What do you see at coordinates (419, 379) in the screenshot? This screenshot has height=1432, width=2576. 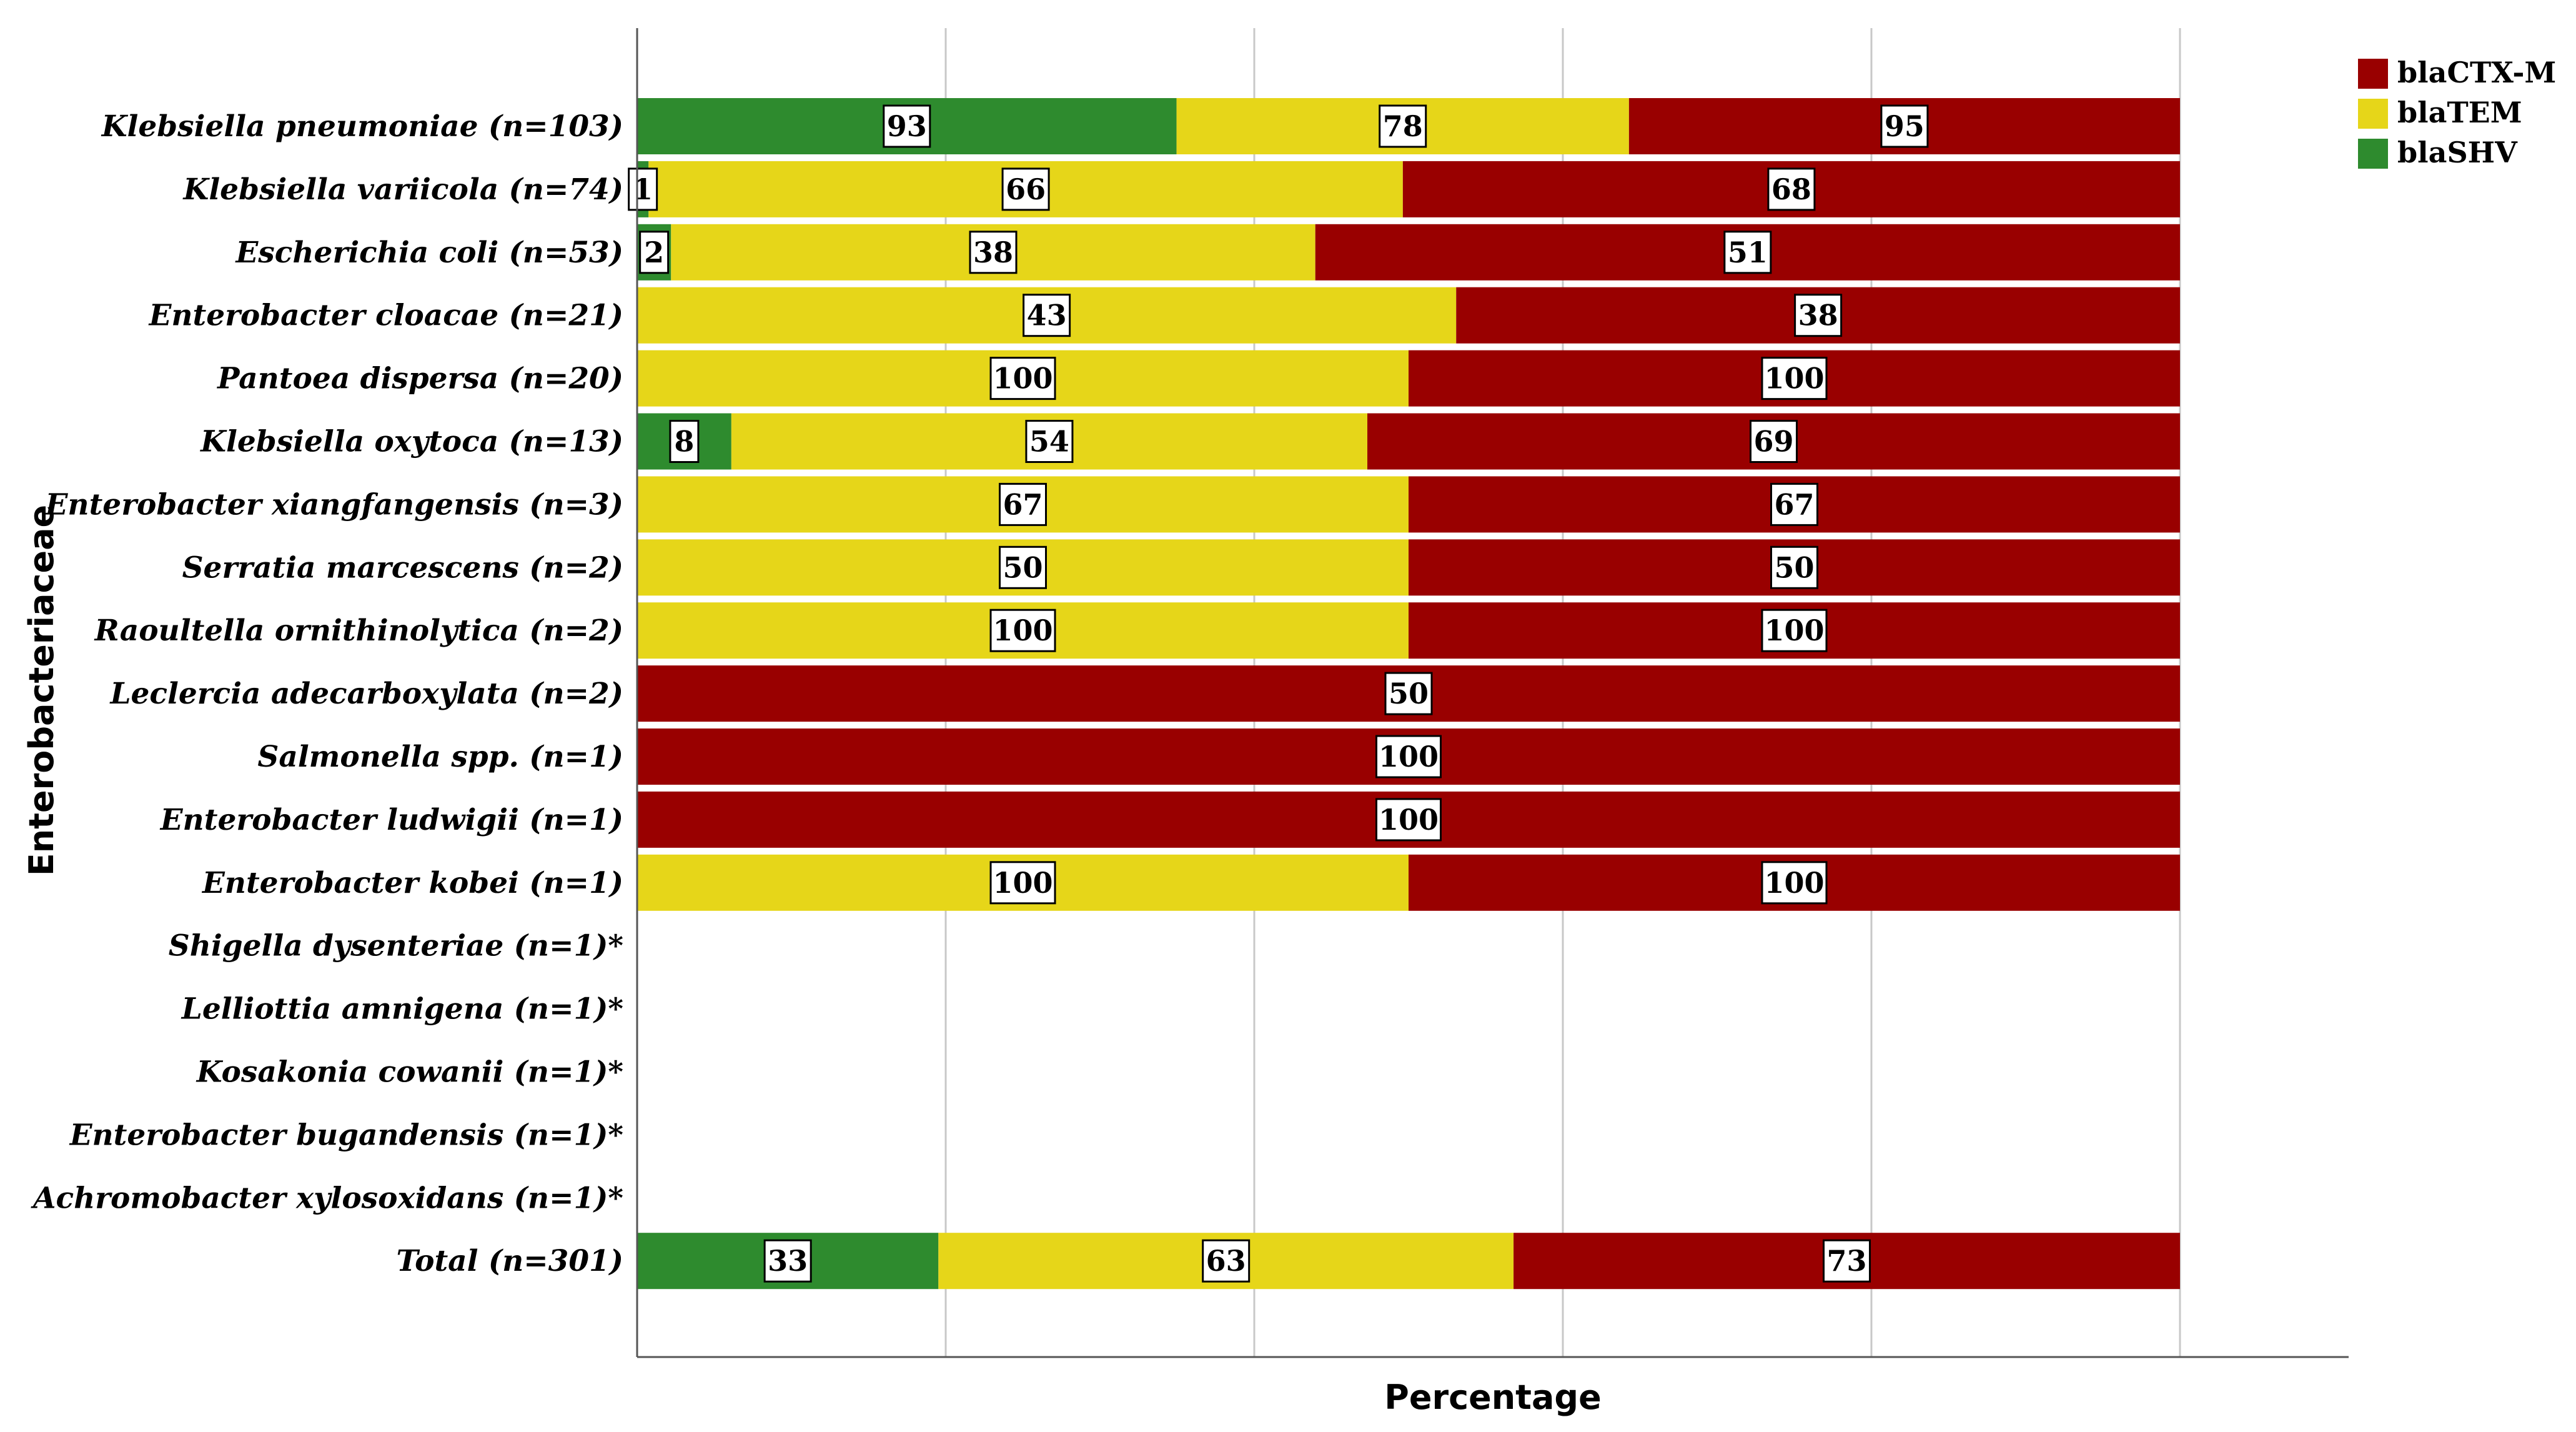 I see `category-label: Pantoea dispersa (n=20)` at bounding box center [419, 379].